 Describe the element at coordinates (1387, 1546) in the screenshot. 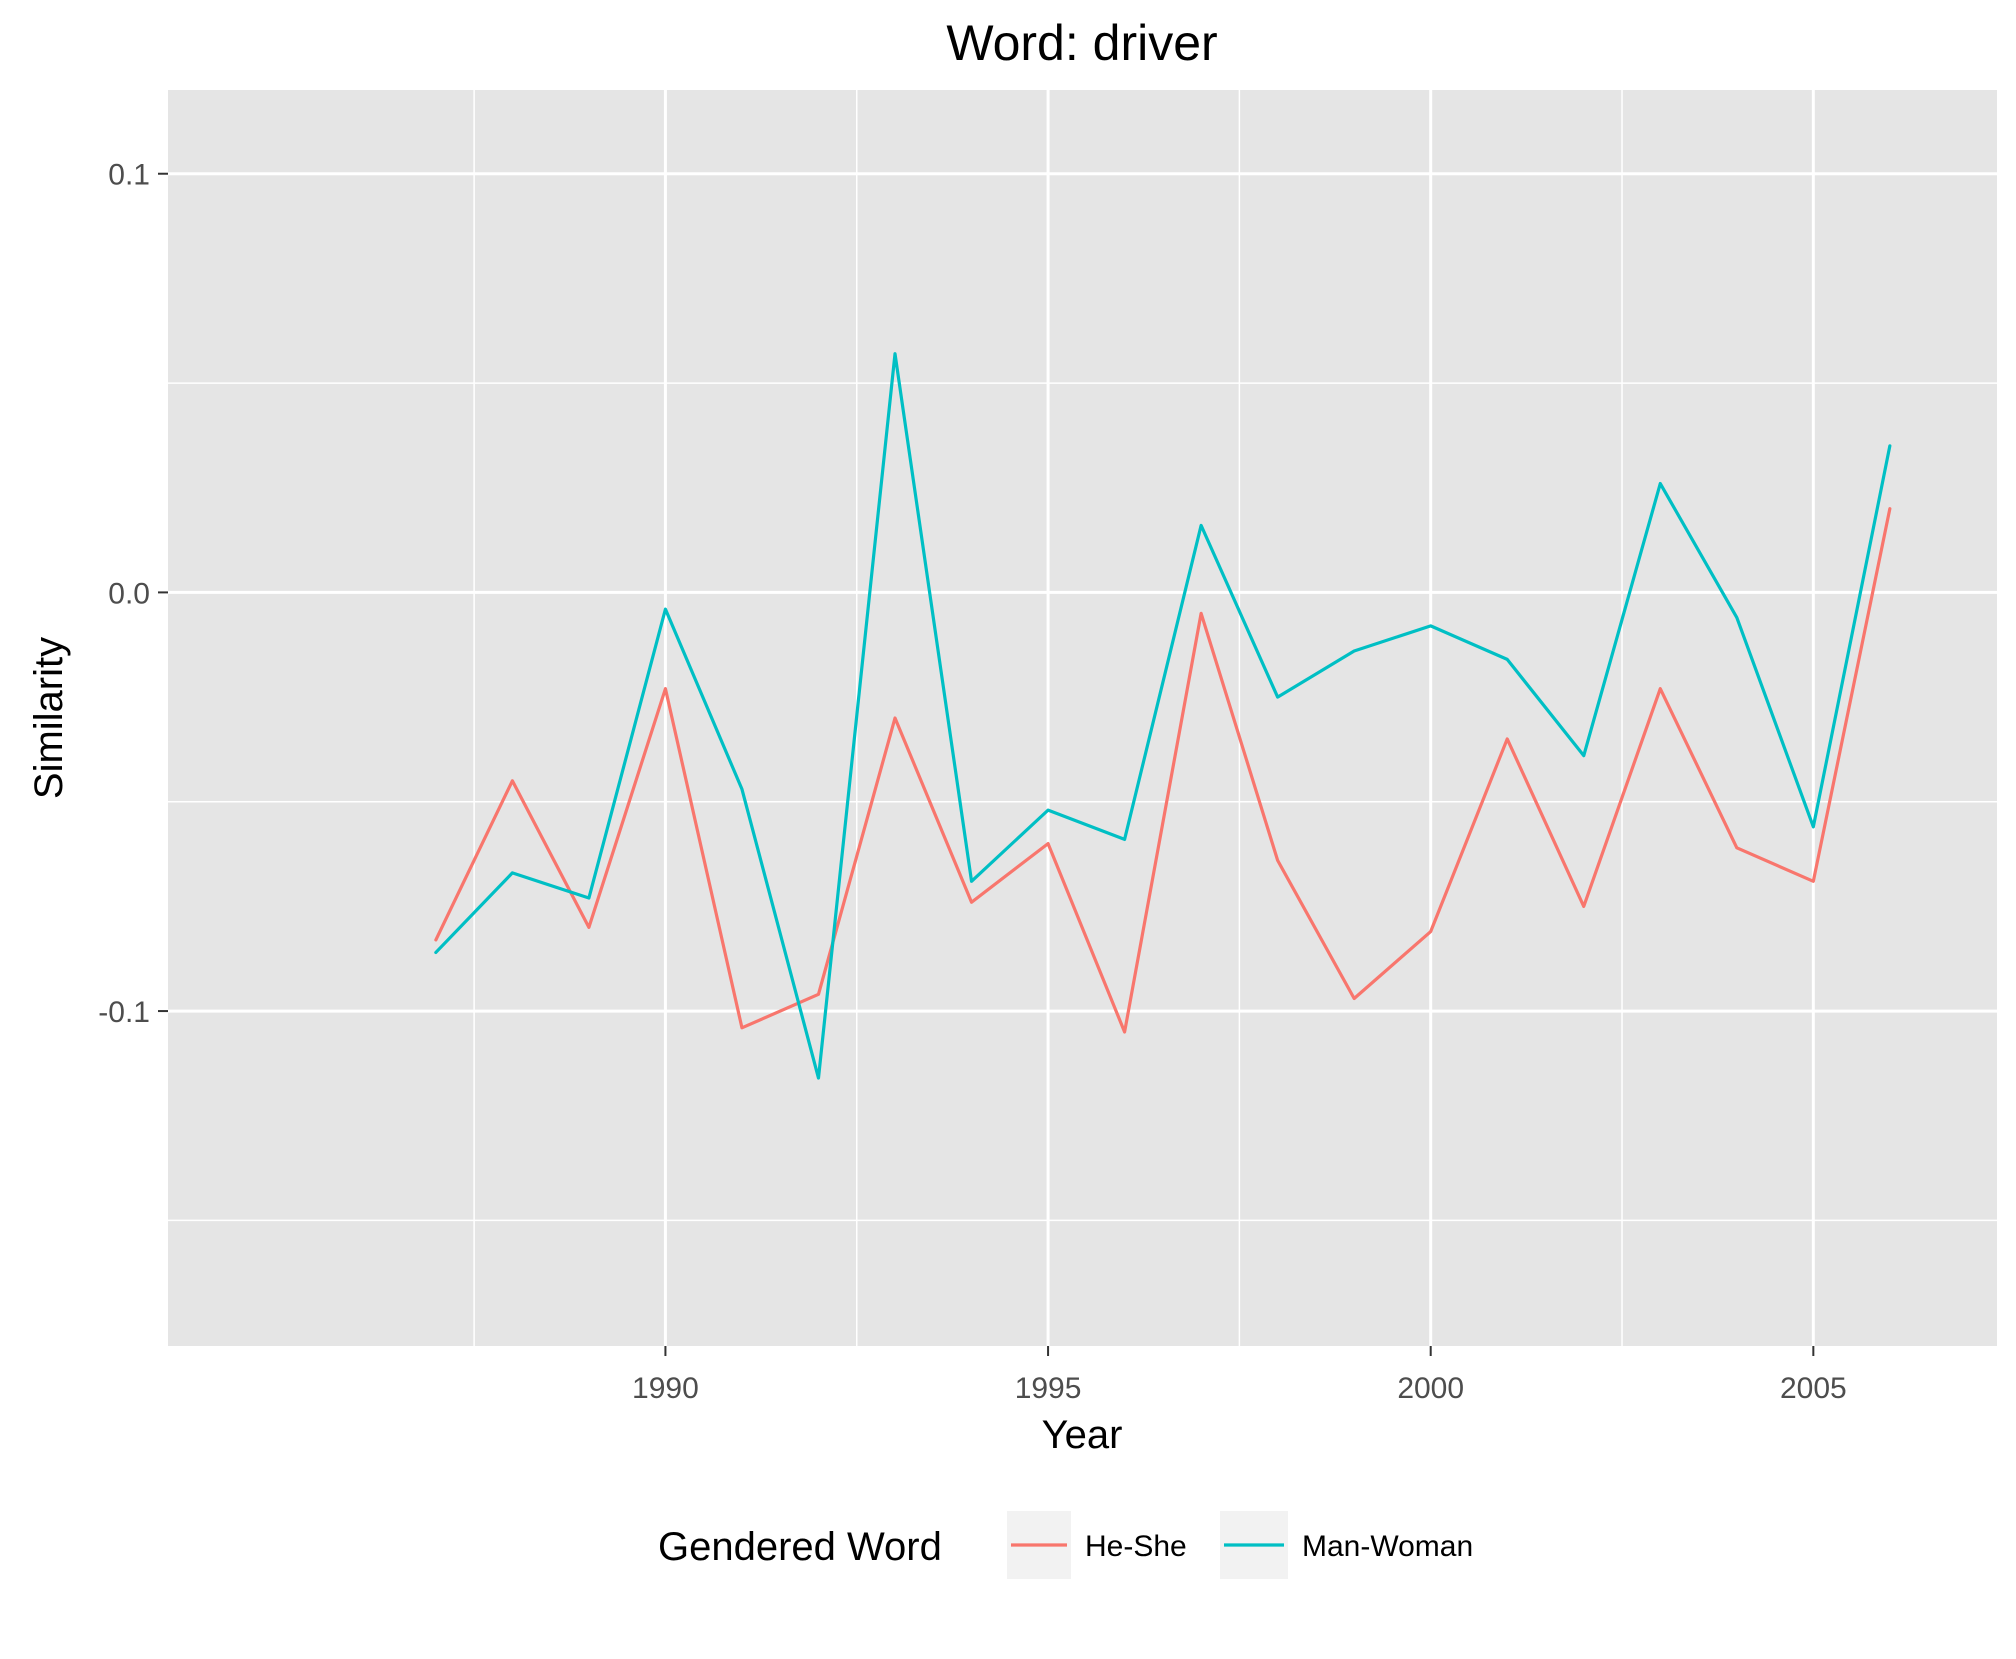

I see `legend-label-man-woman: Man-Woman` at that location.